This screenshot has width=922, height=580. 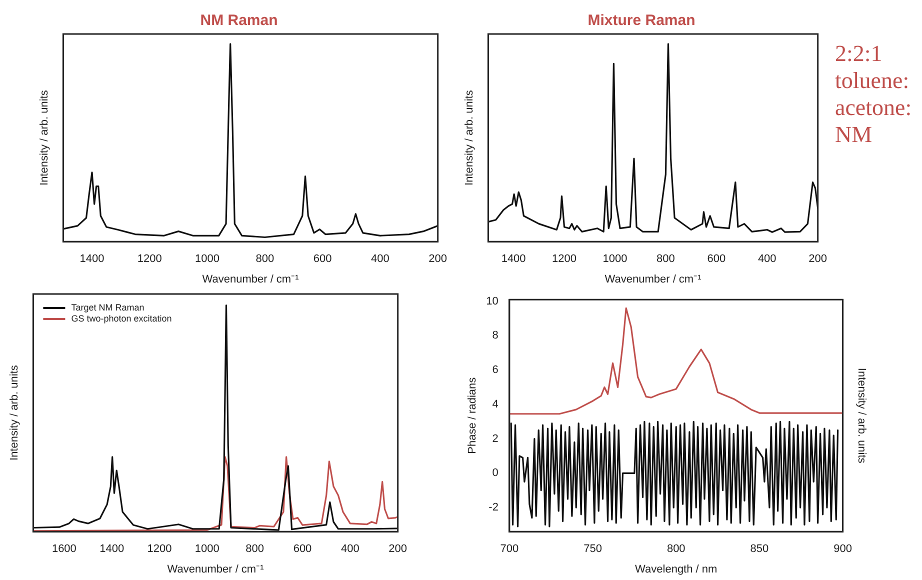 What do you see at coordinates (861, 416) in the screenshot?
I see `y2-axis-title: Intensity / arb. units` at bounding box center [861, 416].